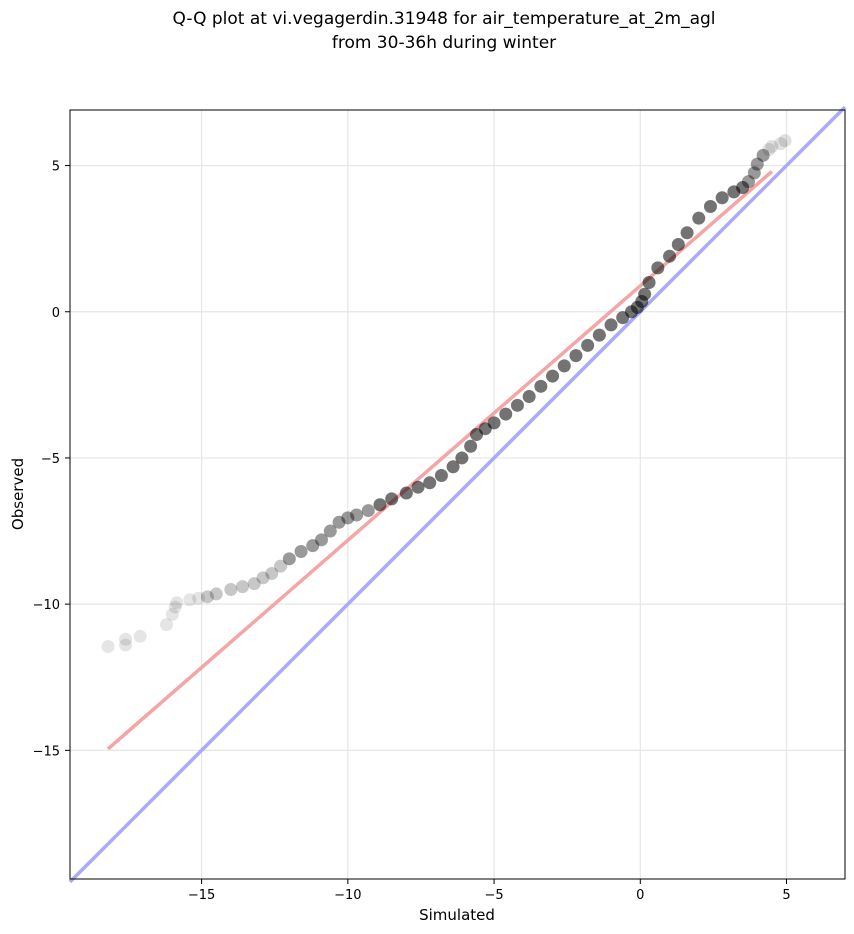 The image size is (854, 934). I want to click on y-tick-label-3: 0, so click(56, 313).